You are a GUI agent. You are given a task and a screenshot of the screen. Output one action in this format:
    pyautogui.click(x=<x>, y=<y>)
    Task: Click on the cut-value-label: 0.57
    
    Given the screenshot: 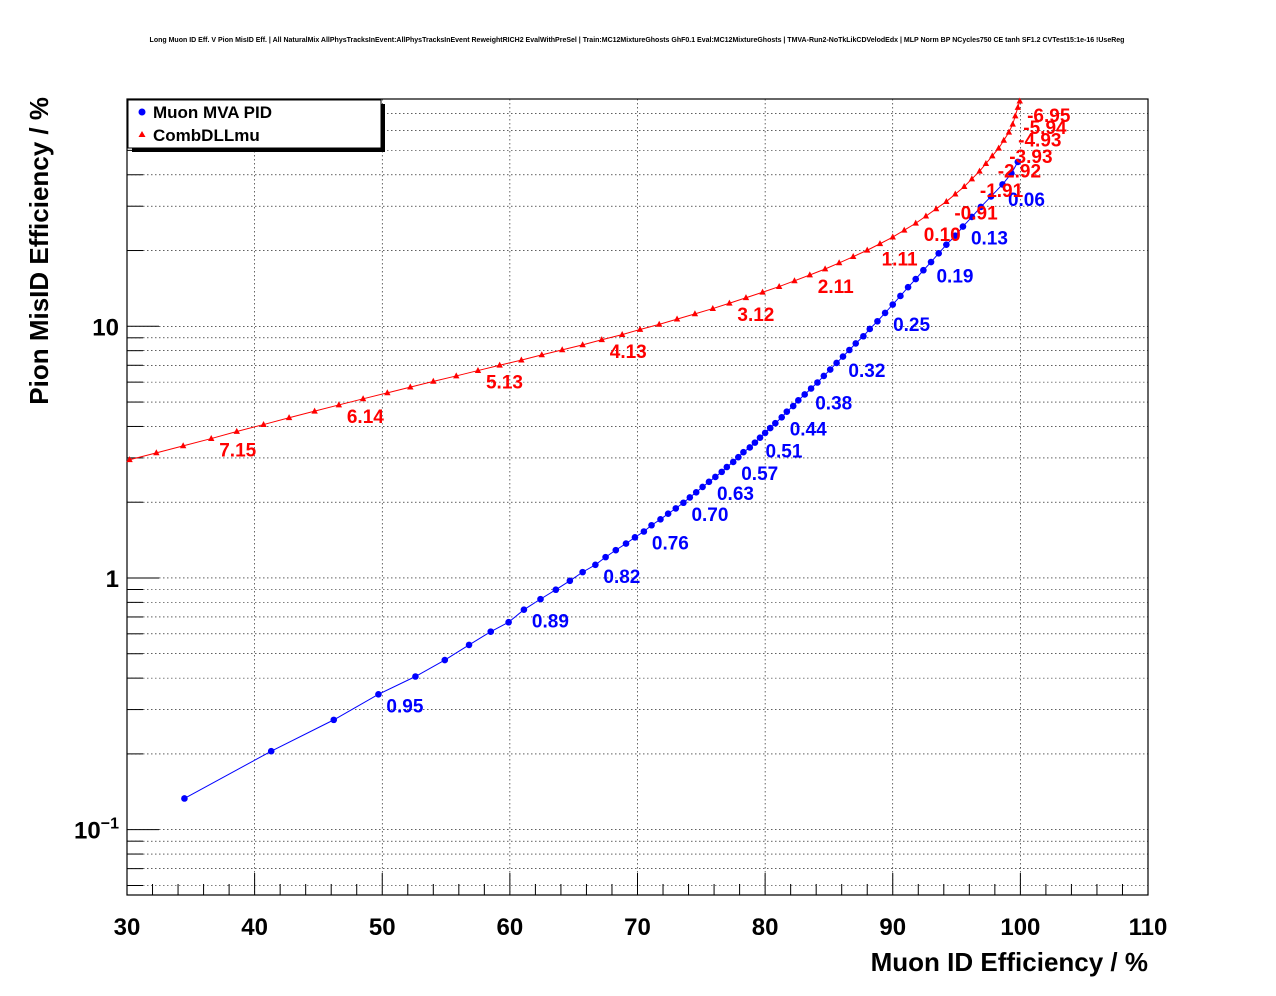 What is the action you would take?
    pyautogui.click(x=759, y=474)
    